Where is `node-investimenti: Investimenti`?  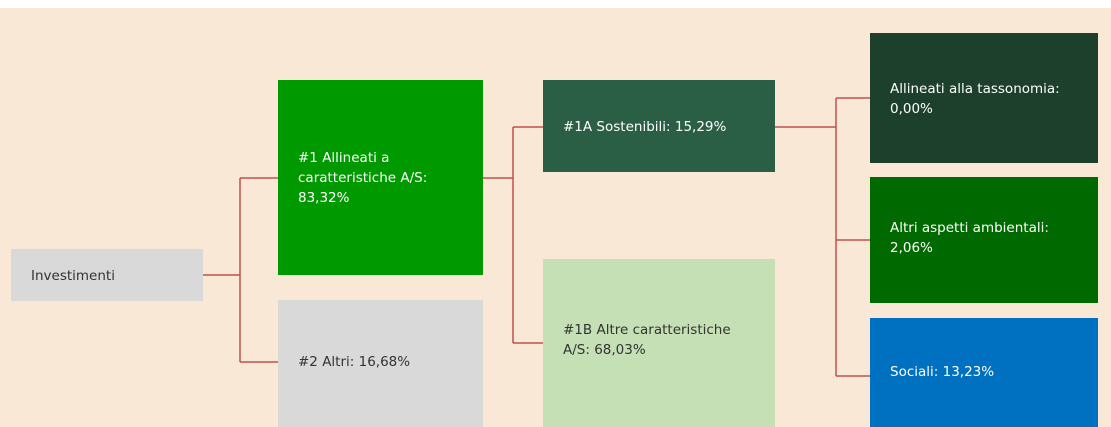 node-investimenti: Investimenti is located at coordinates (107, 275).